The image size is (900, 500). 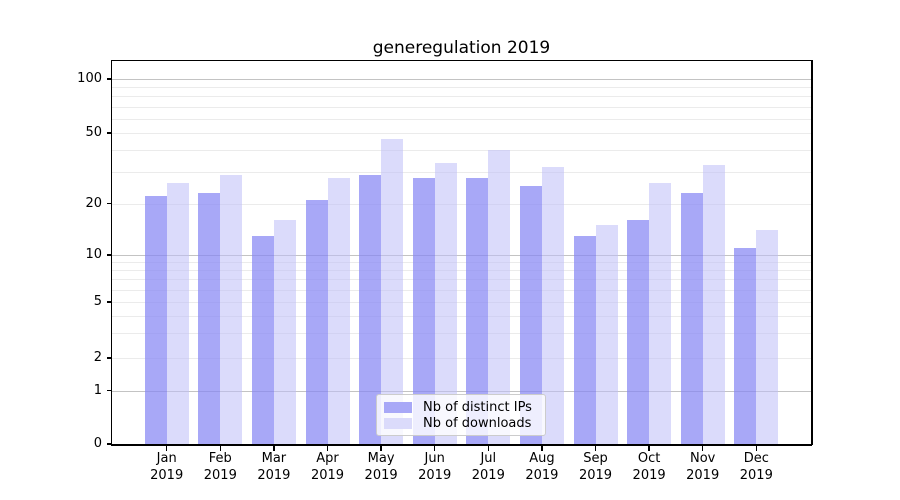 I want to click on x-label-month: Oct, so click(x=649, y=458).